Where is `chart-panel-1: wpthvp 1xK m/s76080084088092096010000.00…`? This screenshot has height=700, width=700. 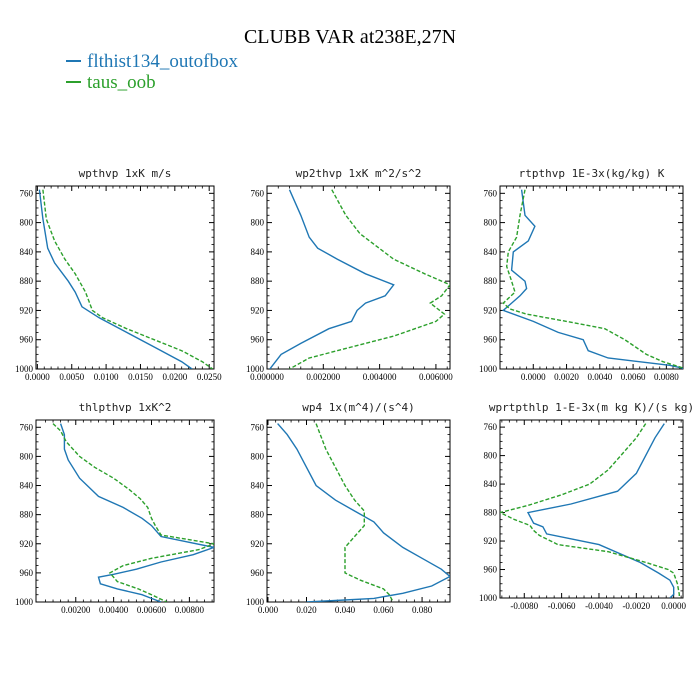 chart-panel-1: wpthvp 1xK m/s76080084088092096010000.00… is located at coordinates (118, 274).